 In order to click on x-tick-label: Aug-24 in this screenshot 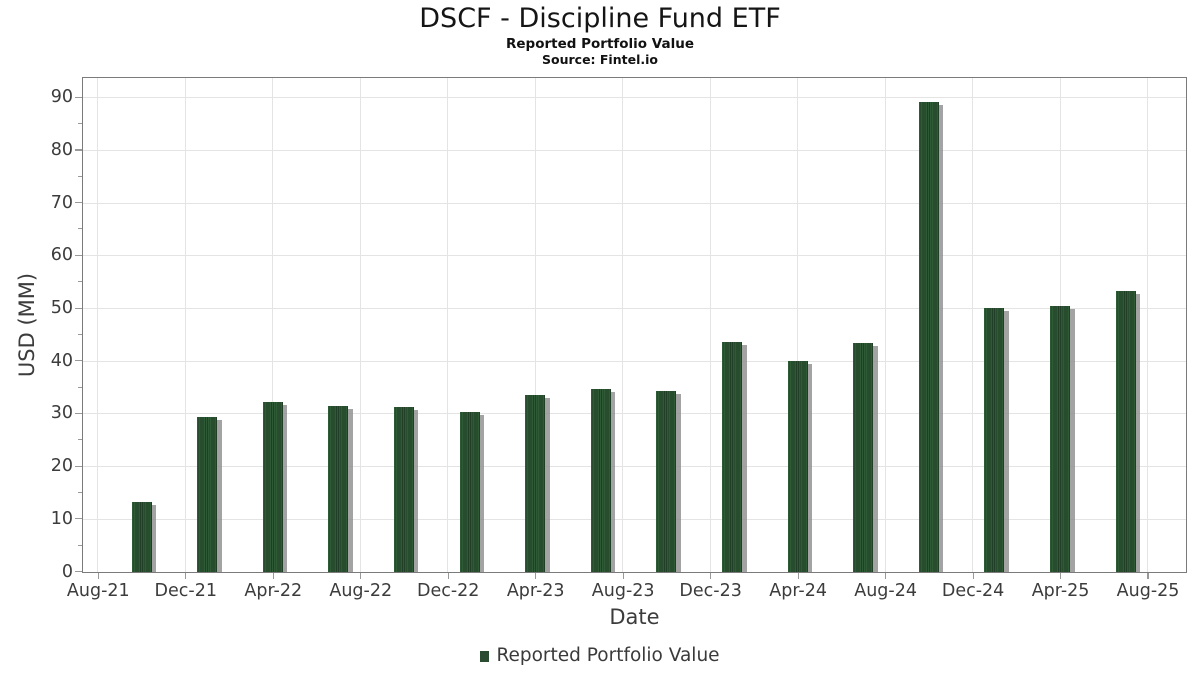, I will do `click(885, 591)`.